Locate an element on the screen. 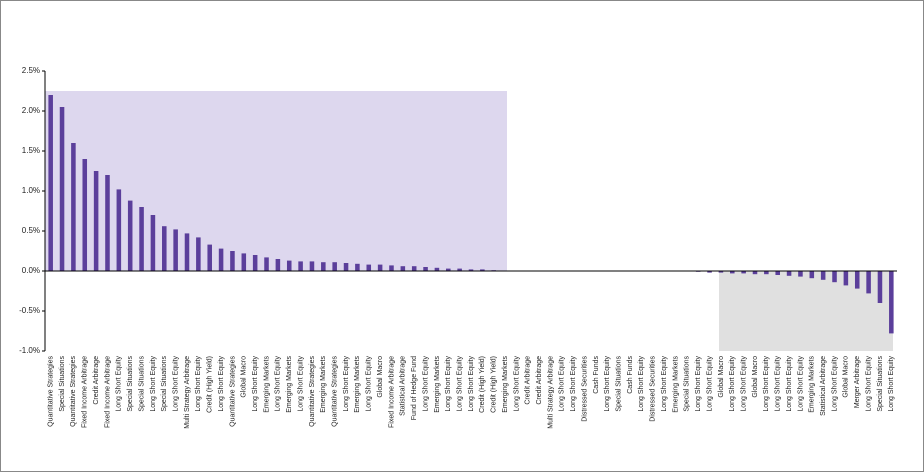 The width and height of the screenshot is (924, 472). x-tick-label: Credit Arbitrage is located at coordinates (96, 380).